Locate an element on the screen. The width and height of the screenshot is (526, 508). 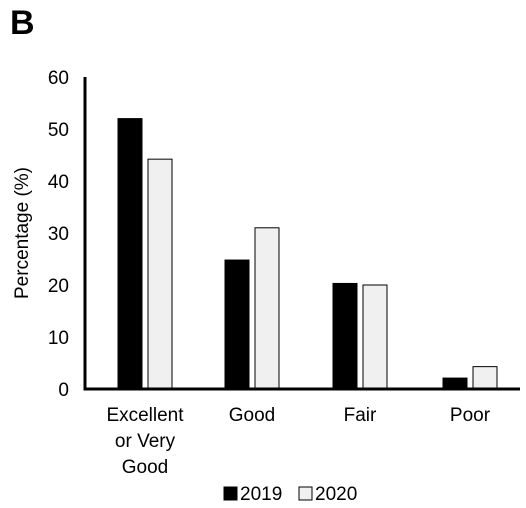
legend-swatch-2019 is located at coordinates (230, 493).